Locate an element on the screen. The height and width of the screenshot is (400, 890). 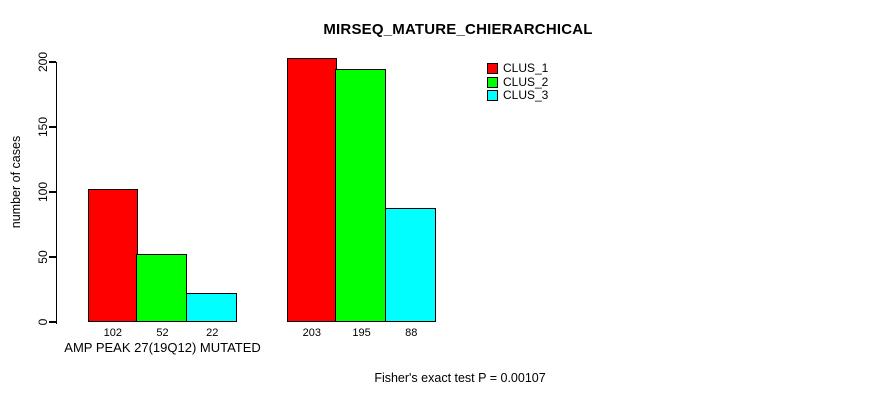
bar-CLUS_3-group1 is located at coordinates (211, 307).